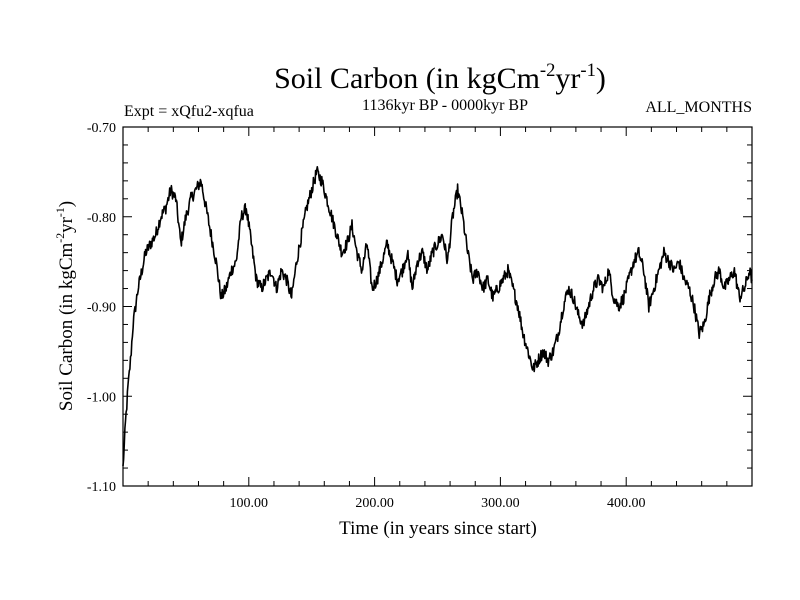  I want to click on x-tick-label: 100.00, so click(249, 503).